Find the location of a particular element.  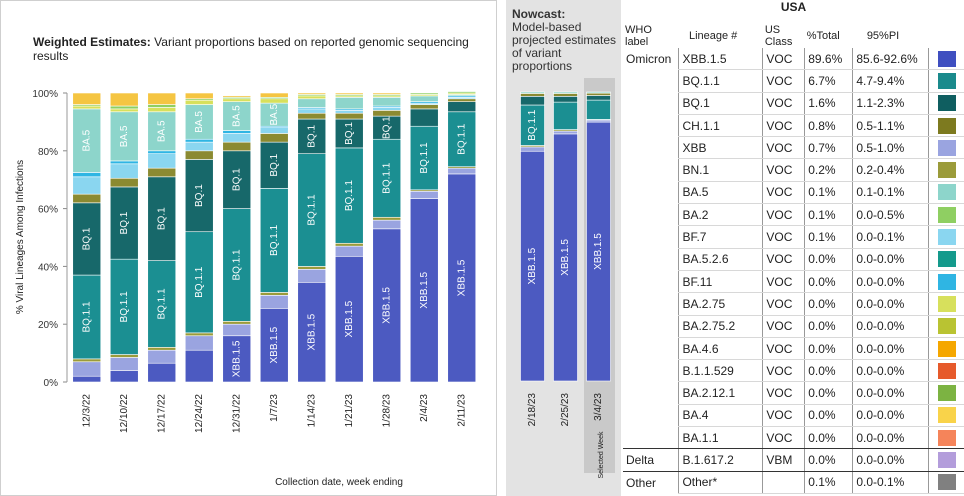

weighted-bar-XBB.1.5-9 is located at coordinates (424, 290).